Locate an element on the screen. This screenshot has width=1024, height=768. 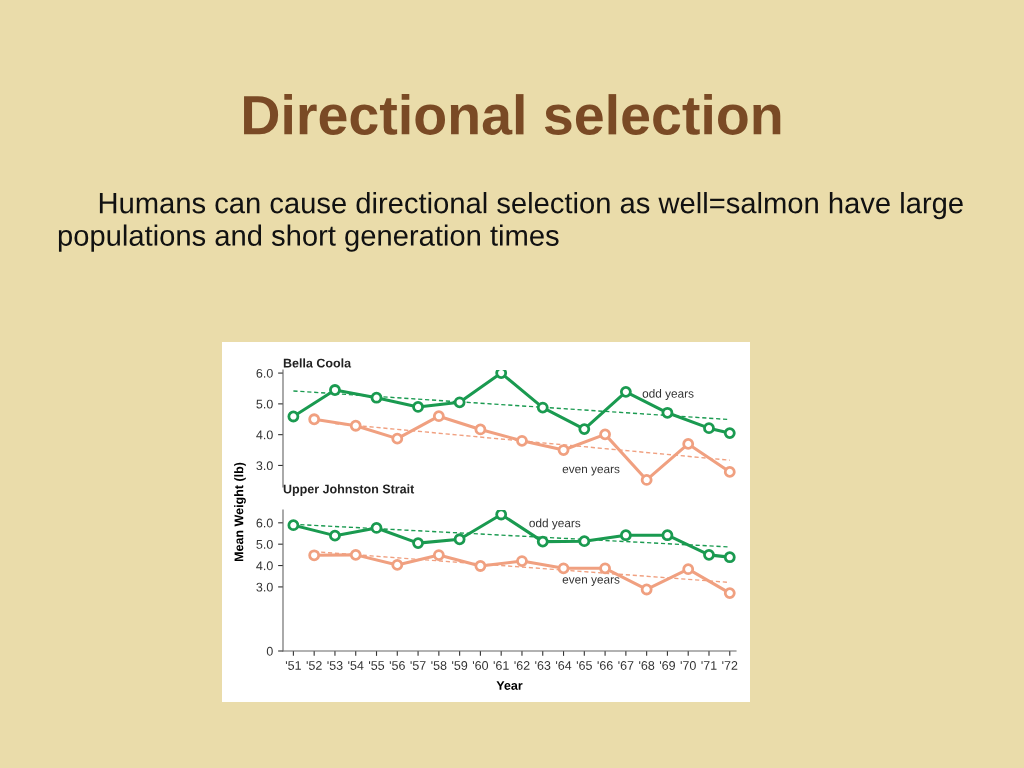
x-tick-label: '63 is located at coordinates (543, 665).